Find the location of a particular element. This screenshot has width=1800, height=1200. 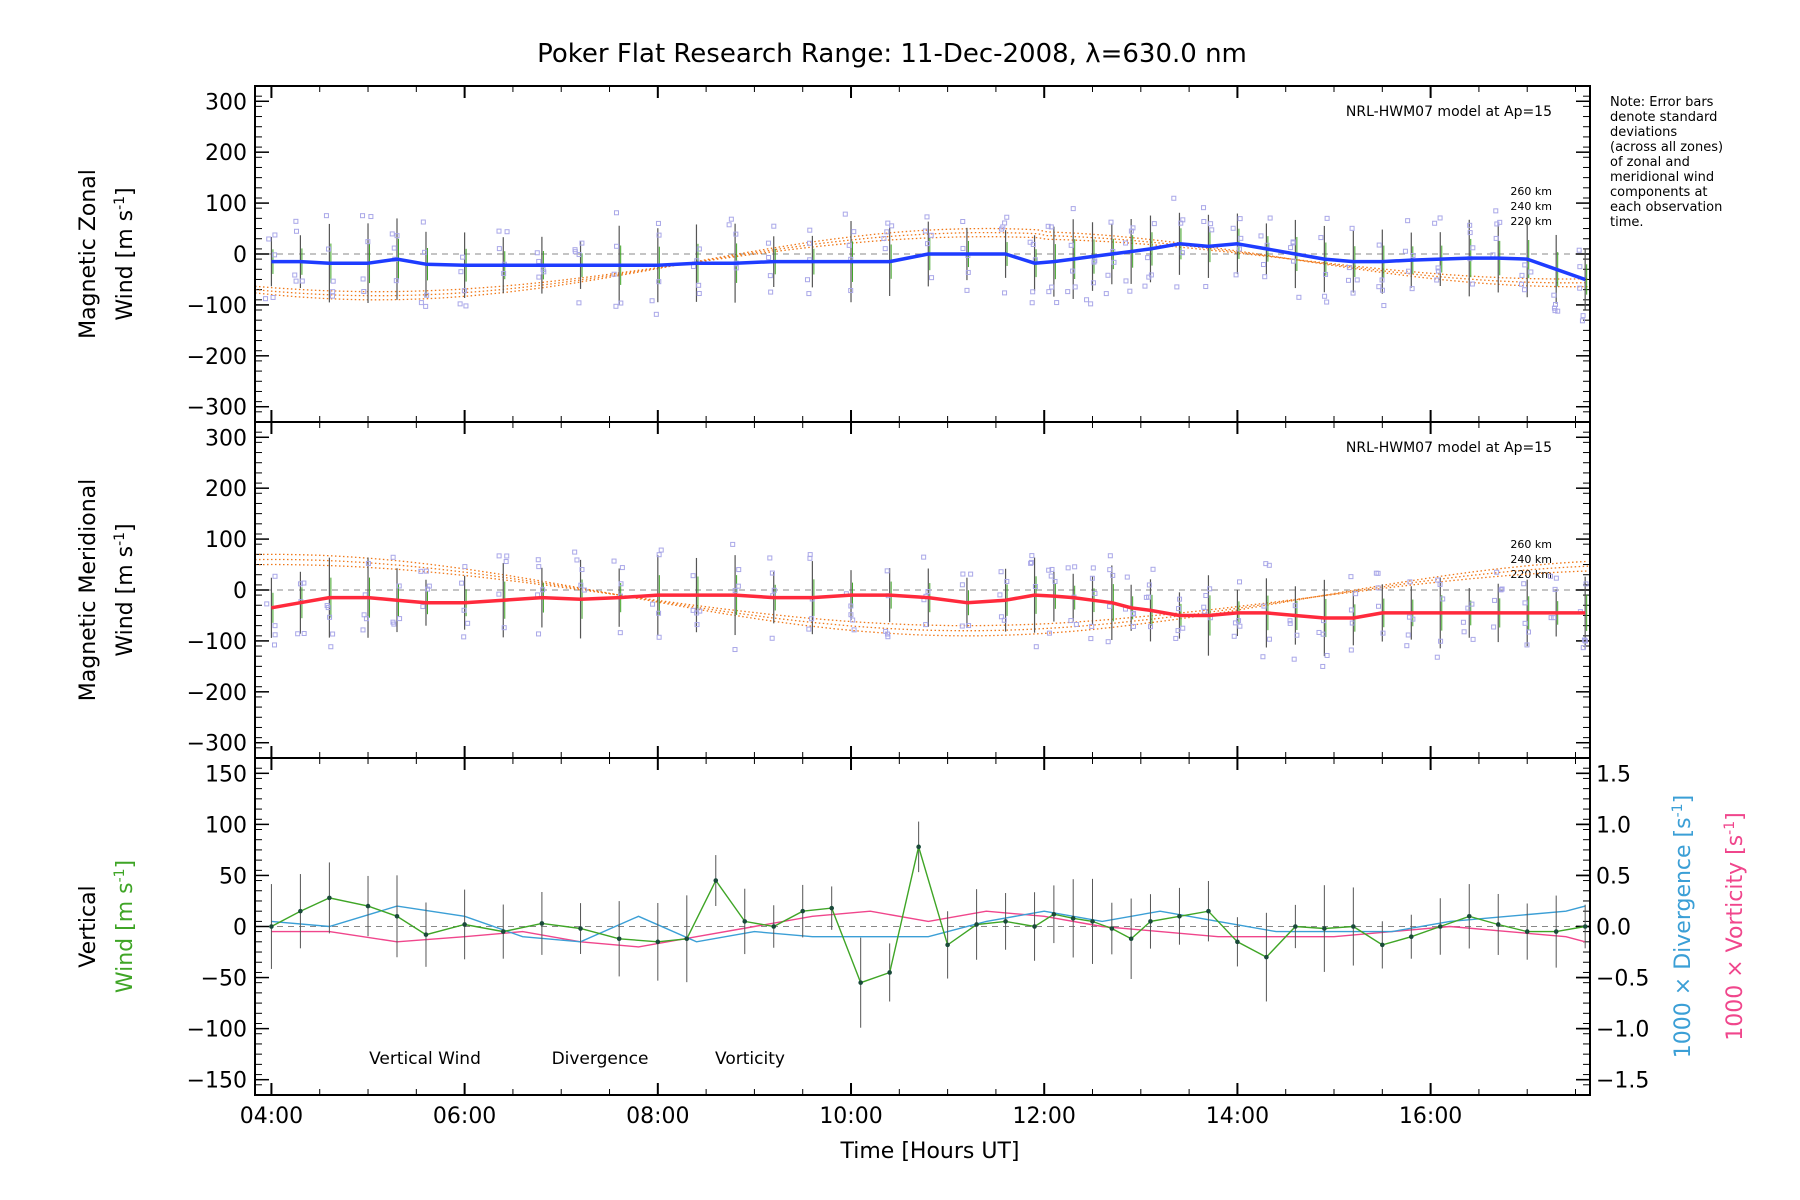

divergence-line is located at coordinates (928, 924).